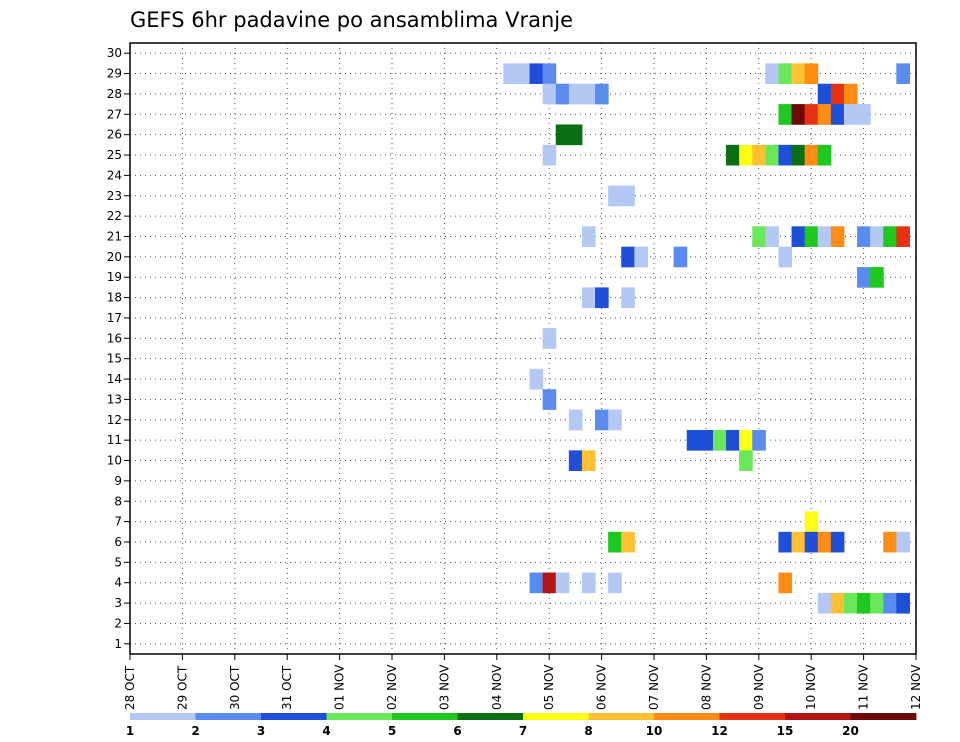  Describe the element at coordinates (235, 687) in the screenshot. I see `x-tick-label: 30 OCT` at that location.